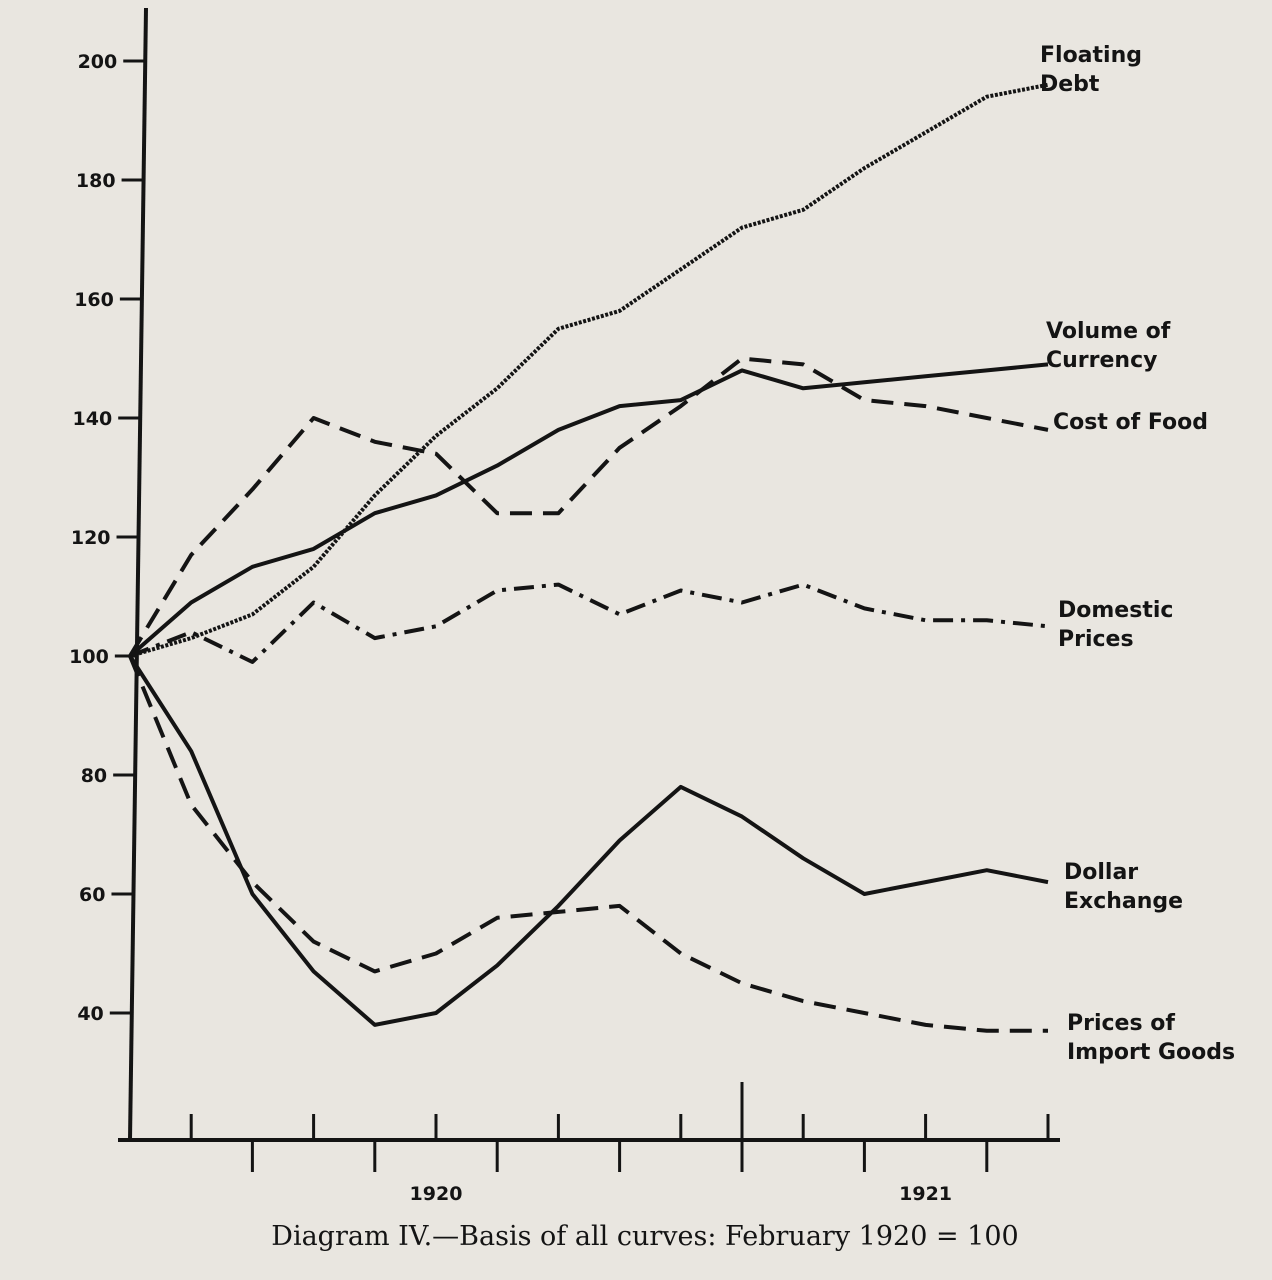 This screenshot has height=1280, width=1272. What do you see at coordinates (1108, 331) in the screenshot?
I see `series-label: Volume of` at bounding box center [1108, 331].